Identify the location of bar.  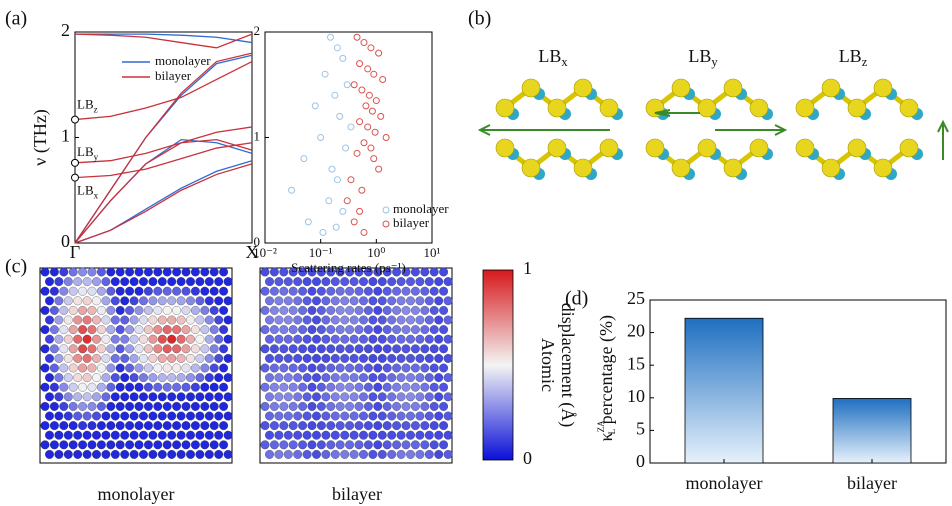
(724, 390).